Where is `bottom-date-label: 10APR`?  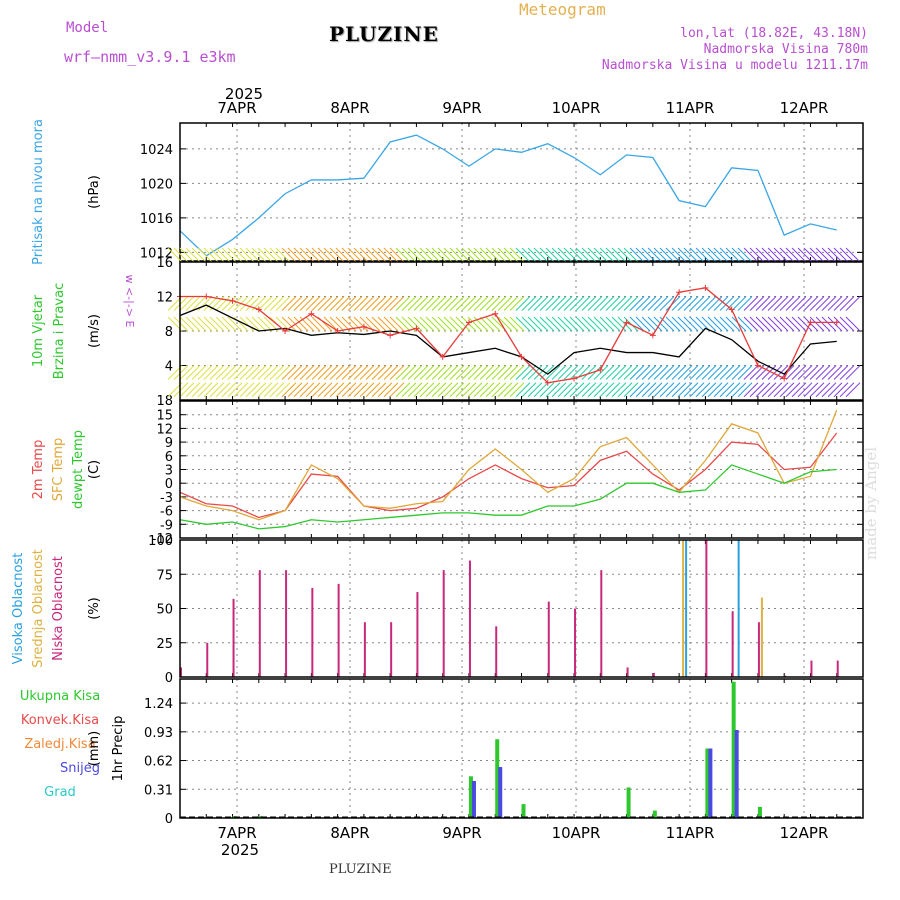
bottom-date-label: 10APR is located at coordinates (576, 833).